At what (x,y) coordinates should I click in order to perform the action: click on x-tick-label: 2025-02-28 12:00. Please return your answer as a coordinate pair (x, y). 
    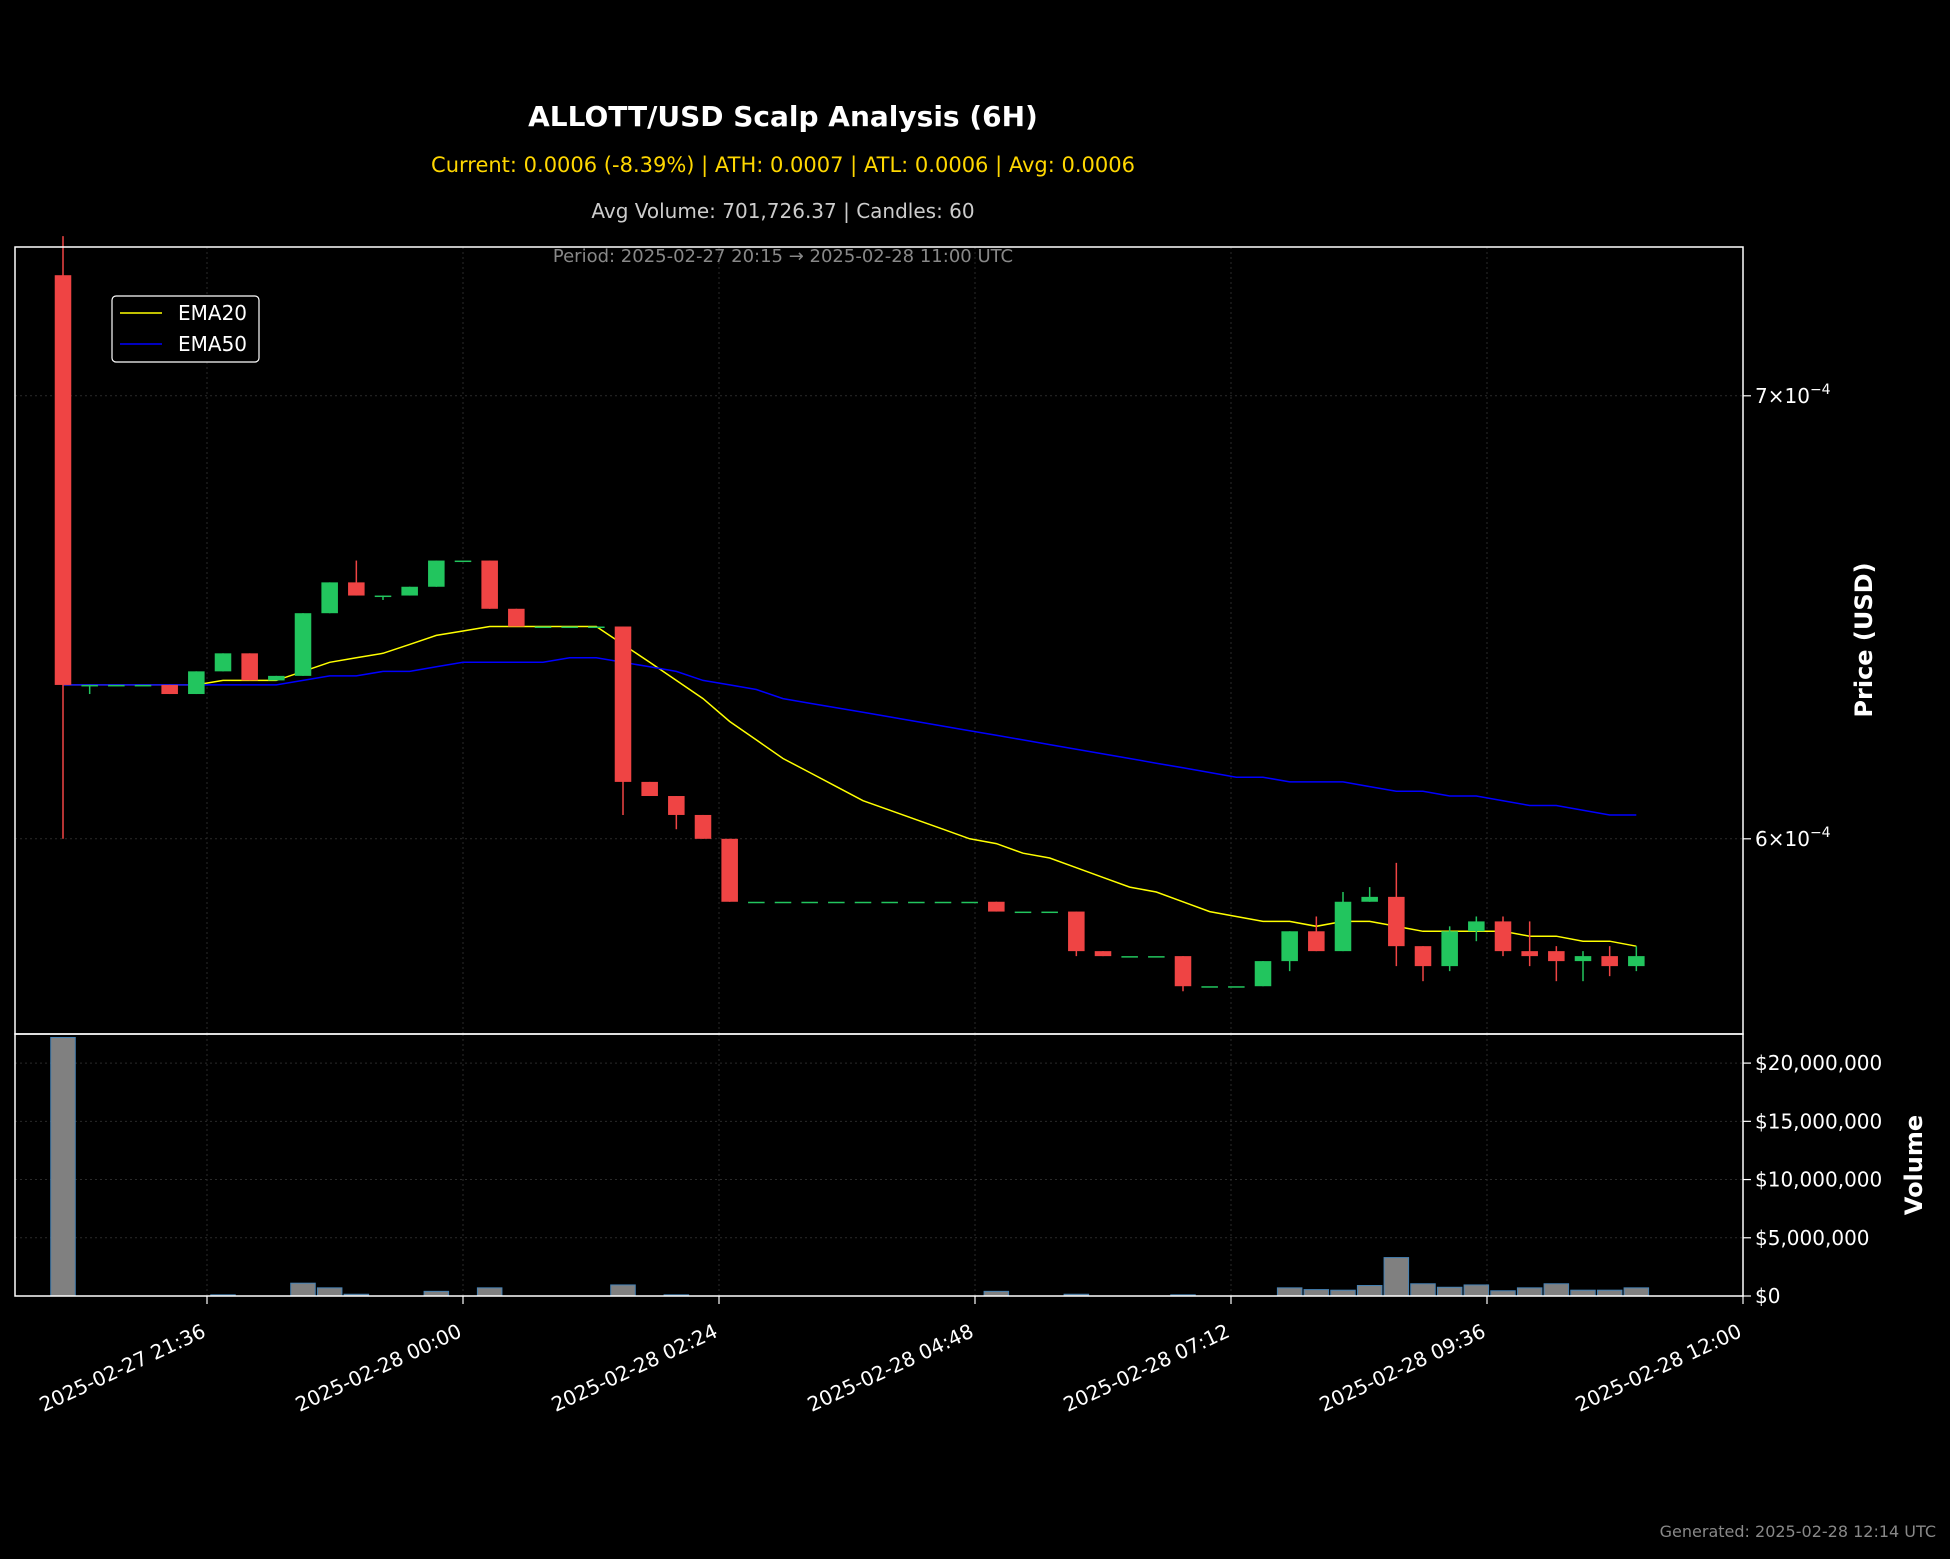
    Looking at the image, I should click on (1658, 1368).